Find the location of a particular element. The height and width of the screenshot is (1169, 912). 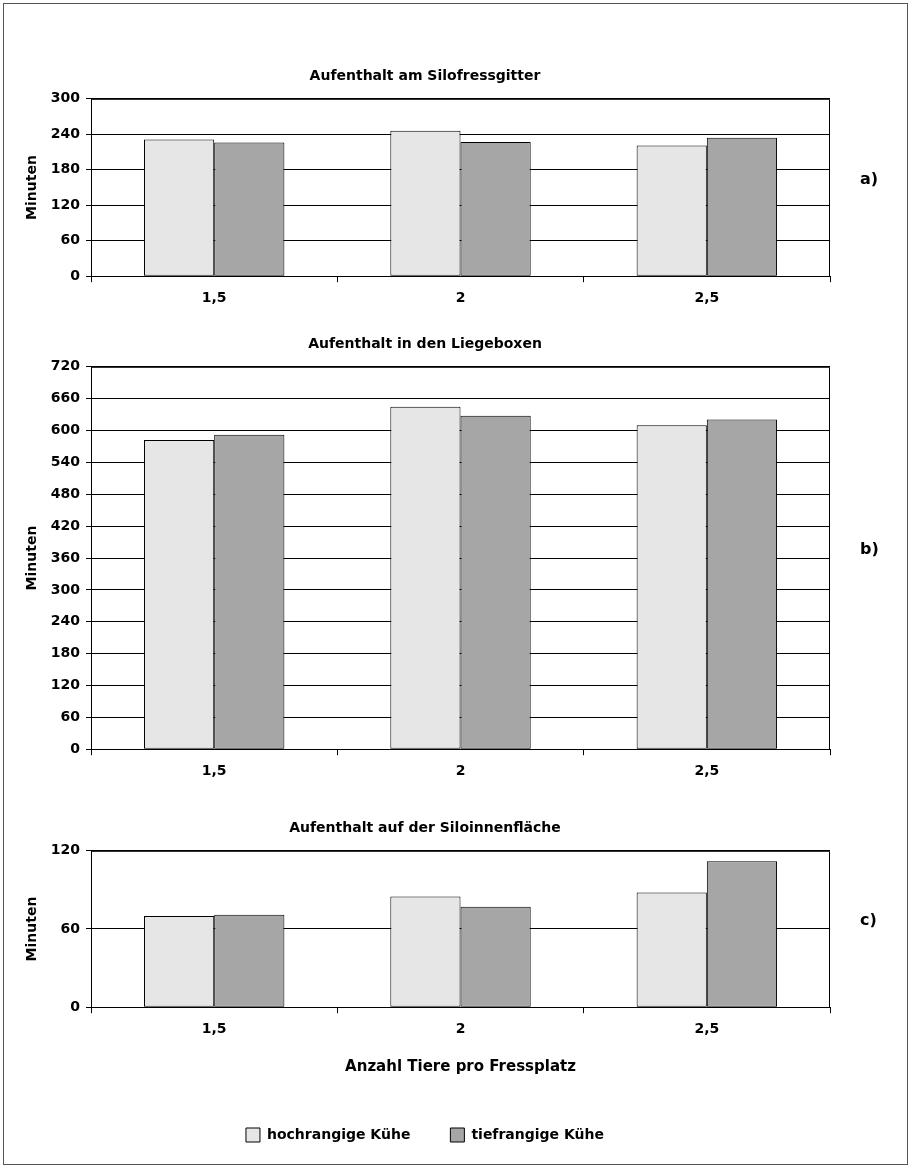

text: c) is located at coordinates (868, 920).